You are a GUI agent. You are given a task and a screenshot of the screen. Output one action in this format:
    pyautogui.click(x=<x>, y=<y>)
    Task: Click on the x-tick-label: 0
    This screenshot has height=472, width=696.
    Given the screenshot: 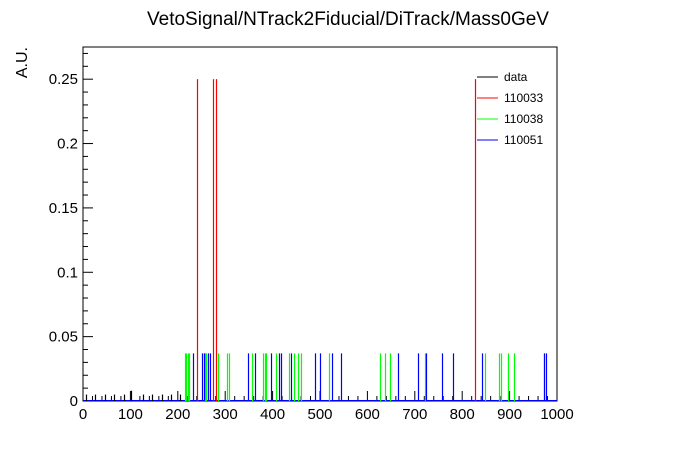 What is the action you would take?
    pyautogui.click(x=83, y=414)
    